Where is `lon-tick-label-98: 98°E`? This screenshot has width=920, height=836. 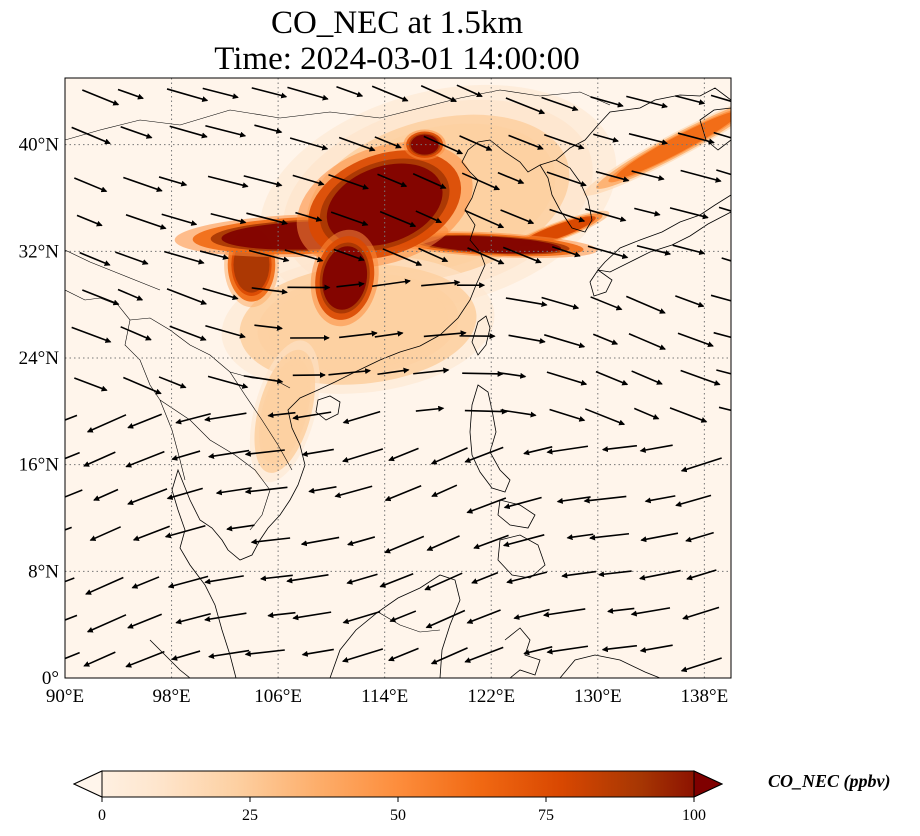
lon-tick-label-98: 98°E is located at coordinates (171, 696).